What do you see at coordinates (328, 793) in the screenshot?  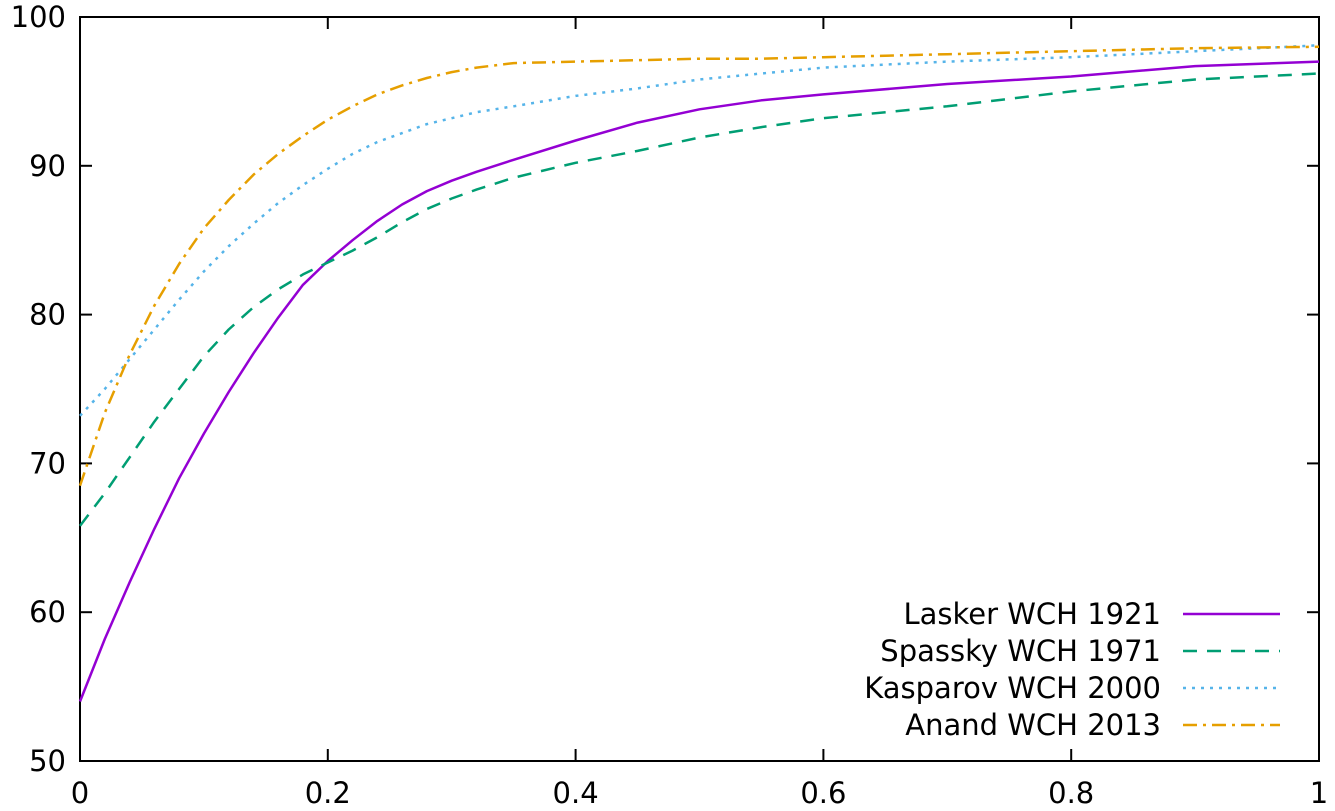 I see `x-tick-label: 0.2` at bounding box center [328, 793].